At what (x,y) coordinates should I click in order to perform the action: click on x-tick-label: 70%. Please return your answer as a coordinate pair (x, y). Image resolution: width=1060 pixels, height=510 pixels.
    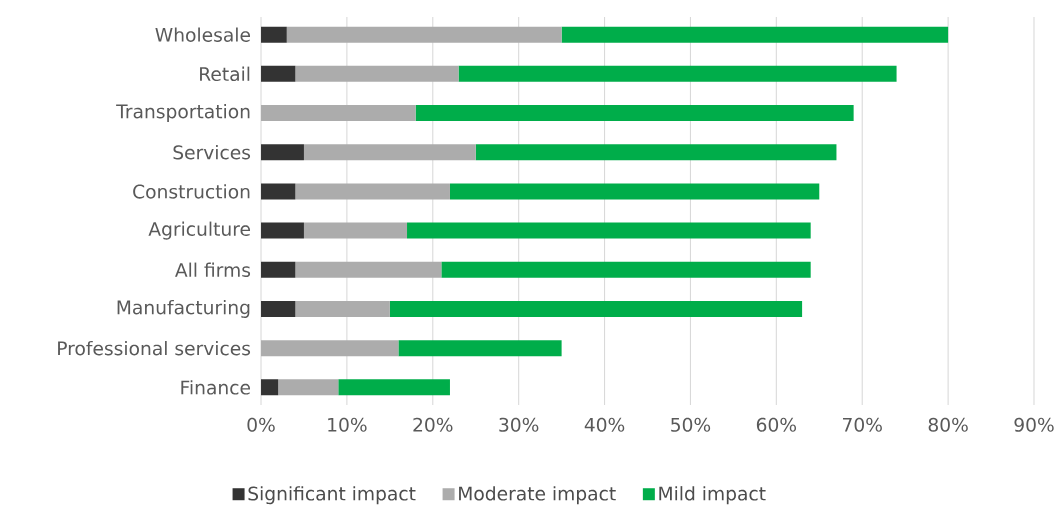
    Looking at the image, I should click on (862, 424).